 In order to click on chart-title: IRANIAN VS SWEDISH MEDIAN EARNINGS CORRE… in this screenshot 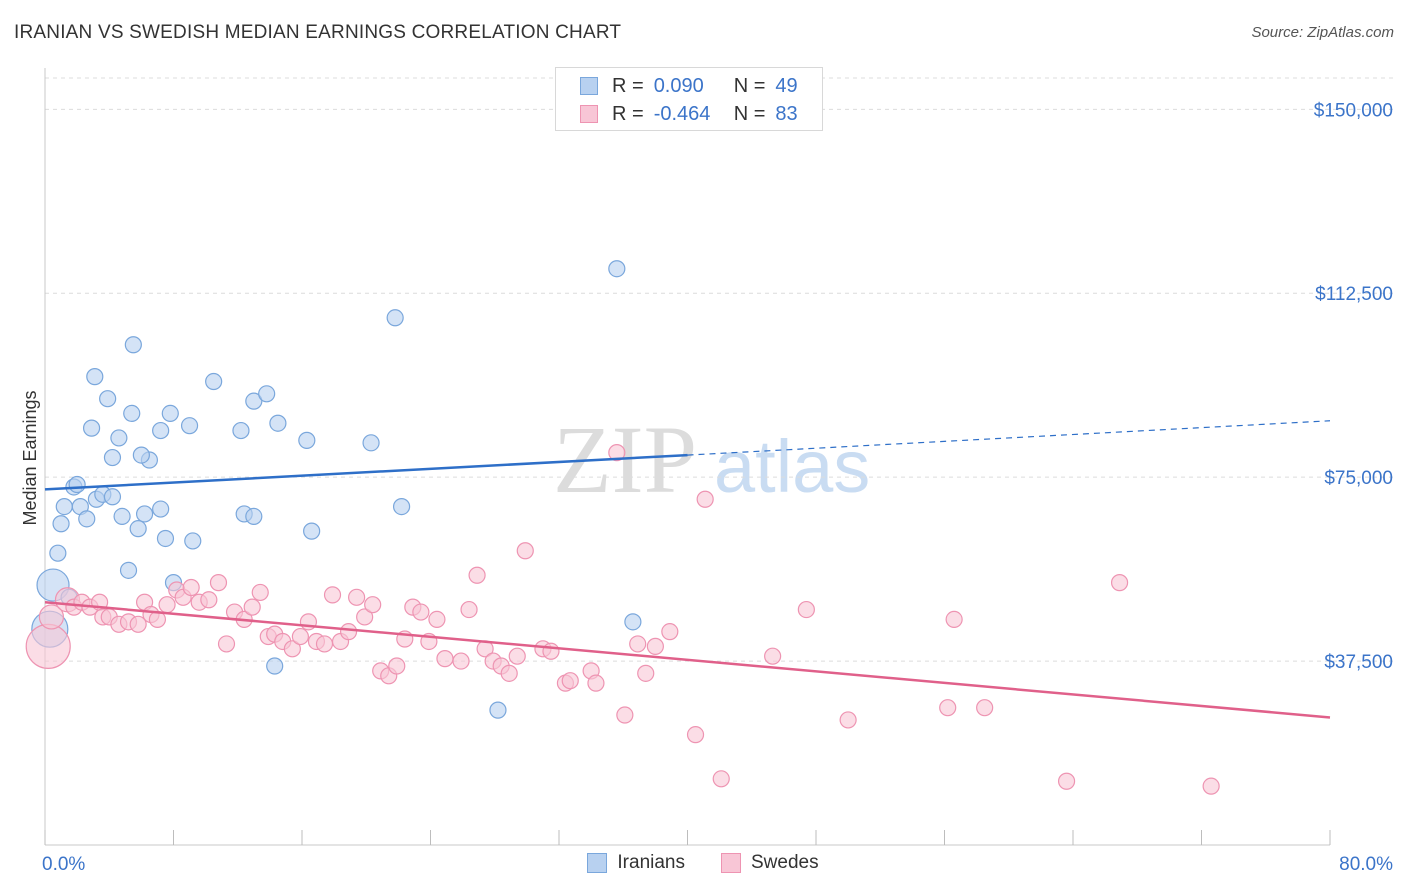, I will do `click(318, 32)`.